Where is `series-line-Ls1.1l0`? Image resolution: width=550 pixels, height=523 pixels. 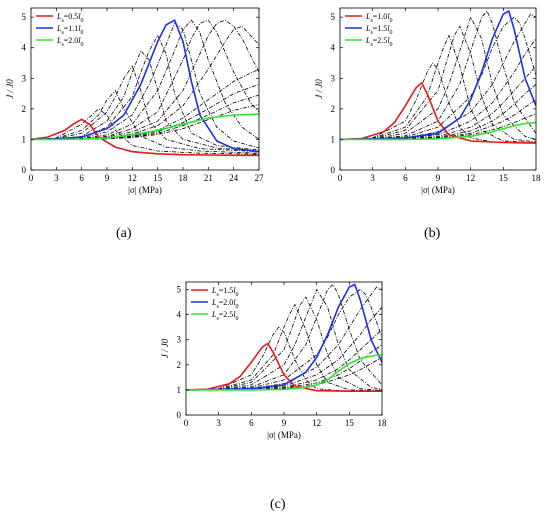 series-line-Ls1.1l0 is located at coordinates (145, 86).